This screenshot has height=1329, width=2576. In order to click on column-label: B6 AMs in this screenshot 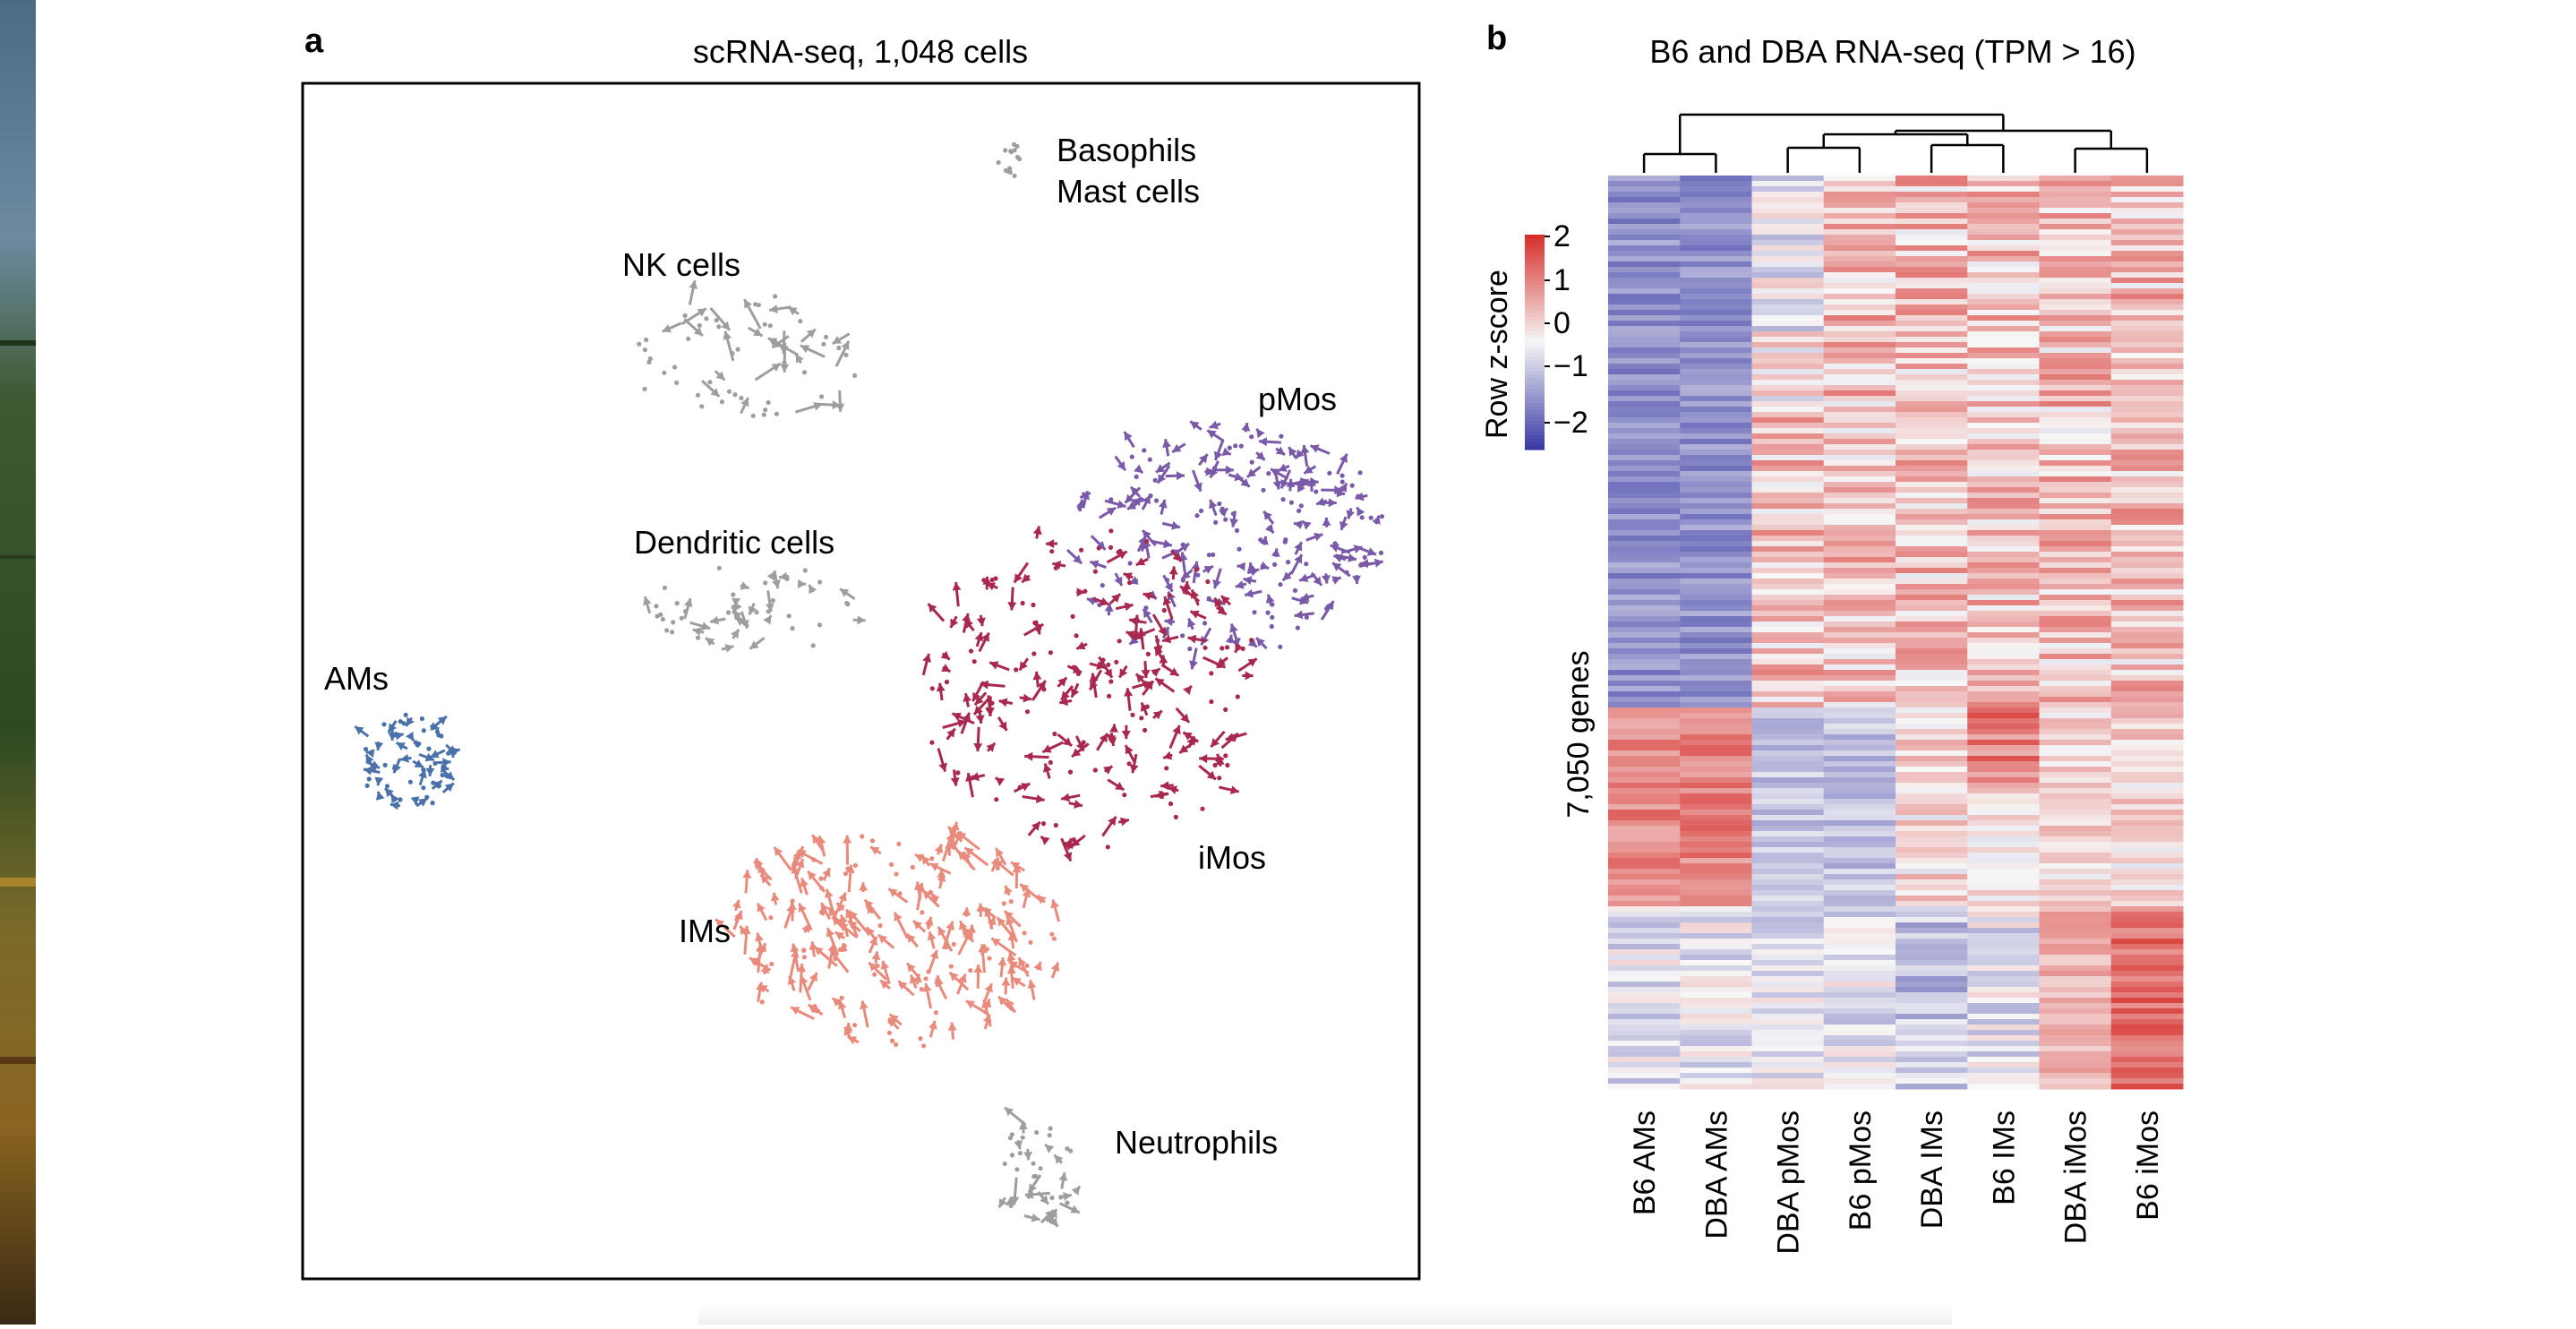, I will do `click(1645, 1162)`.